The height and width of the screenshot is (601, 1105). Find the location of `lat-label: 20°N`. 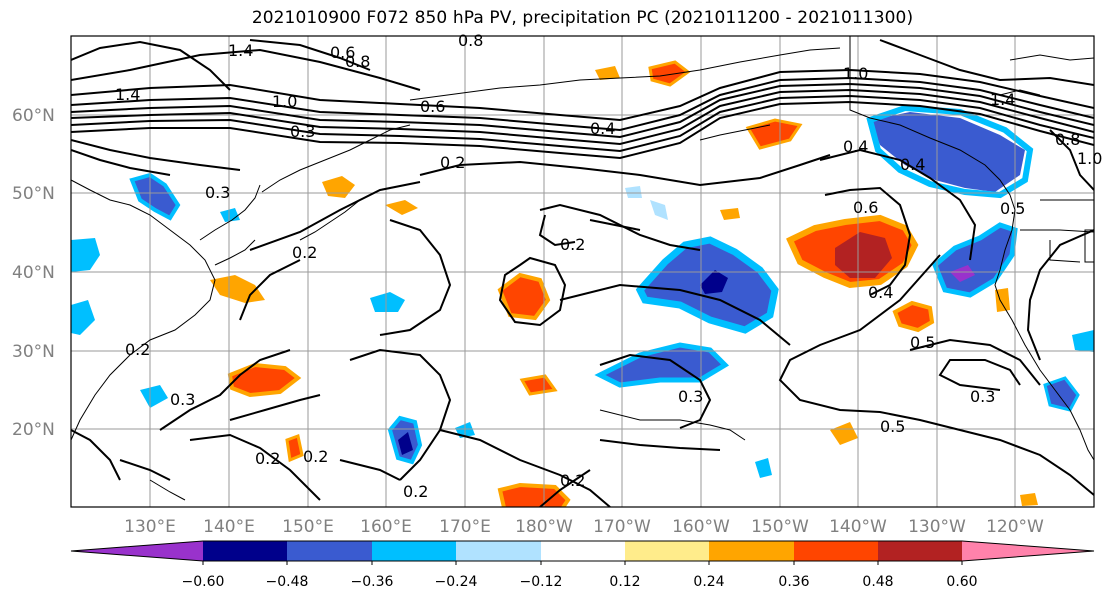

lat-label: 20°N is located at coordinates (33, 430).